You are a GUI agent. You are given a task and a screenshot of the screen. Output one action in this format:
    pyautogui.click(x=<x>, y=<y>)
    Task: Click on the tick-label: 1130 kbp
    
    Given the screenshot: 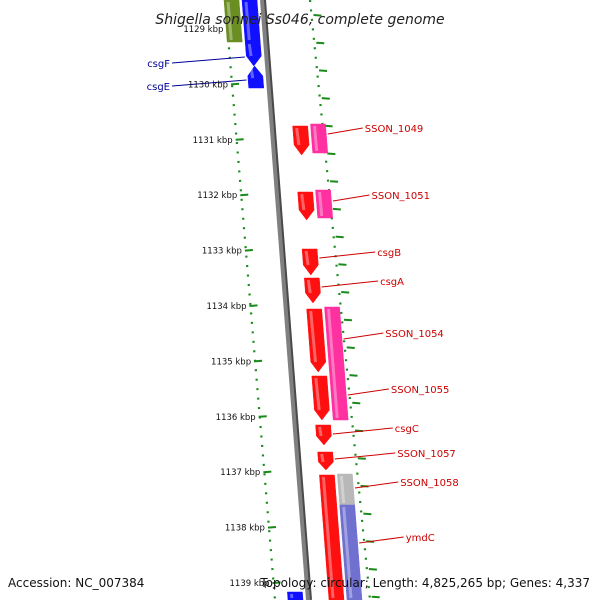 What is the action you would take?
    pyautogui.click(x=208, y=85)
    